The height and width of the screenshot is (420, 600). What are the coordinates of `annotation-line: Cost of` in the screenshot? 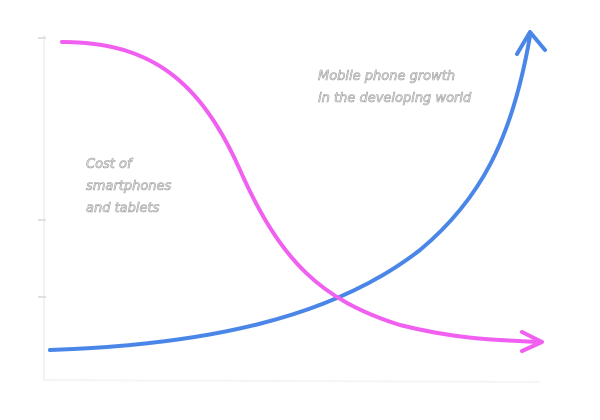 It's located at (110, 164).